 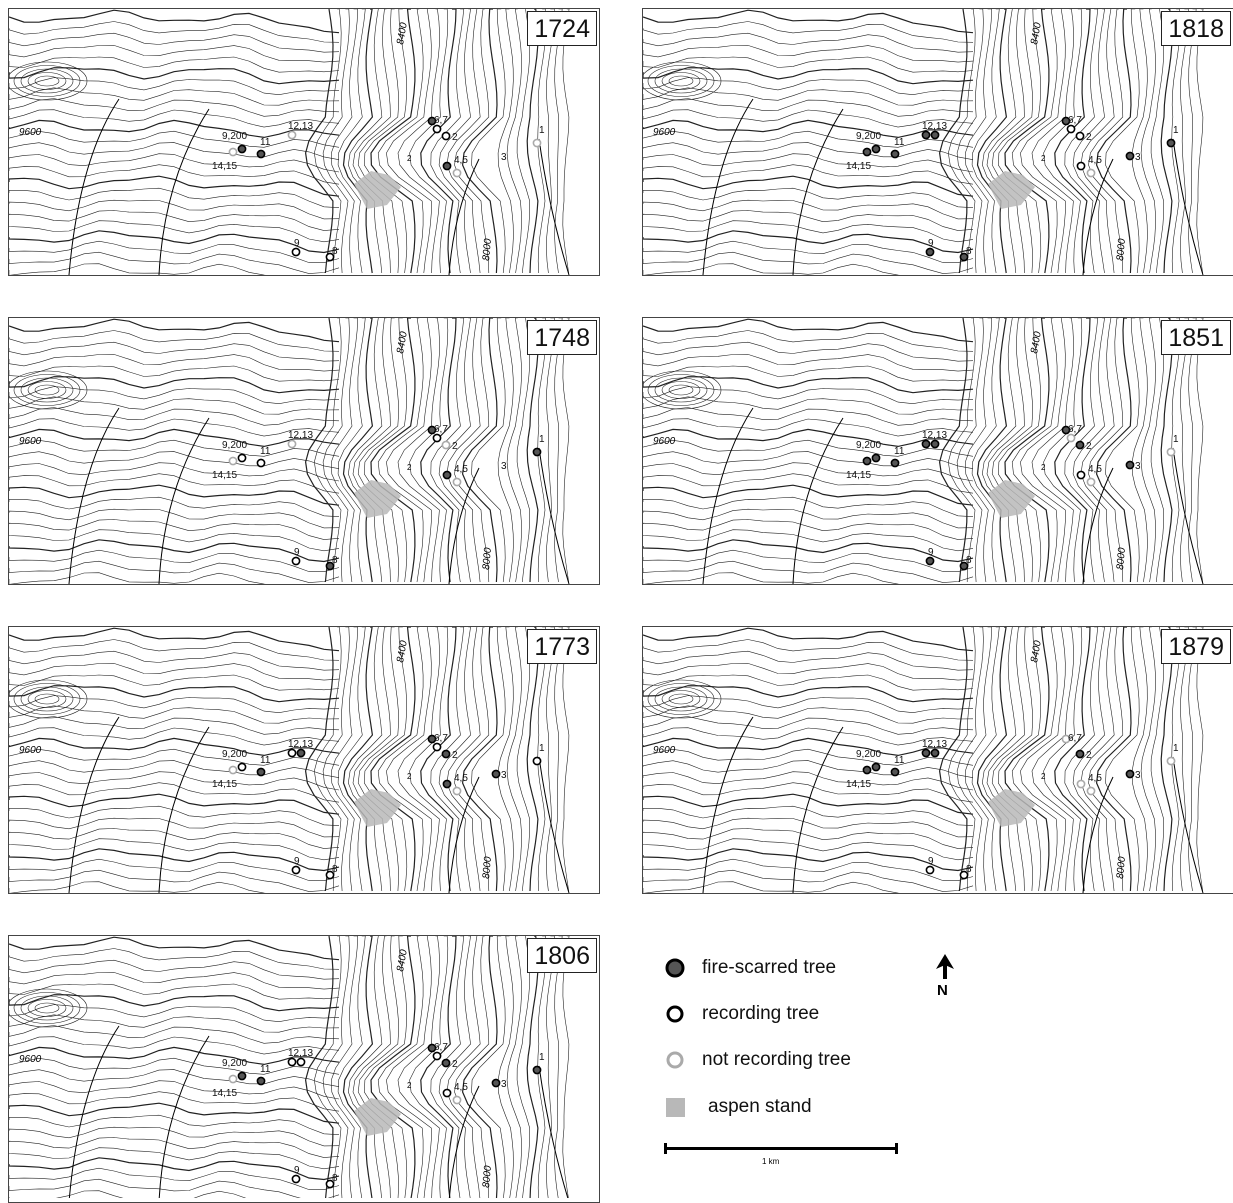 What do you see at coordinates (675, 1107) in the screenshot?
I see `aspen-stand-icon` at bounding box center [675, 1107].